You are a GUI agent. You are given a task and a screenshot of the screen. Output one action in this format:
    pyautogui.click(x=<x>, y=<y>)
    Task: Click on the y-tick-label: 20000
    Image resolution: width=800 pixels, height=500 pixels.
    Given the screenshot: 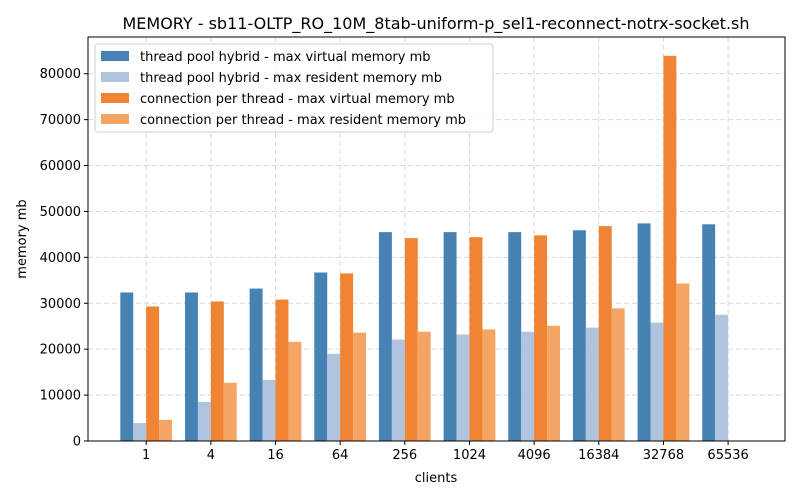 What is the action you would take?
    pyautogui.click(x=60, y=350)
    